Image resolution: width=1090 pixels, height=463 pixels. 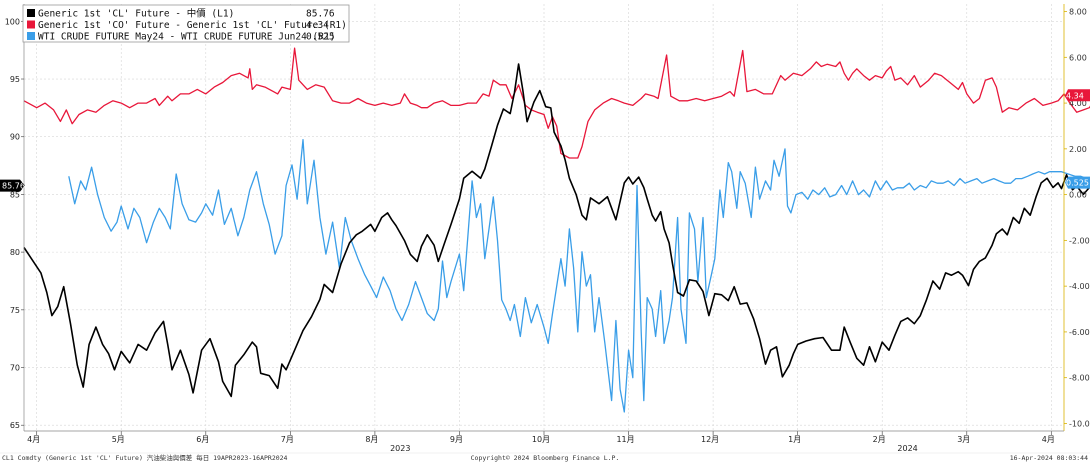 I want to click on left-tick-label: 75, so click(x=15, y=310).